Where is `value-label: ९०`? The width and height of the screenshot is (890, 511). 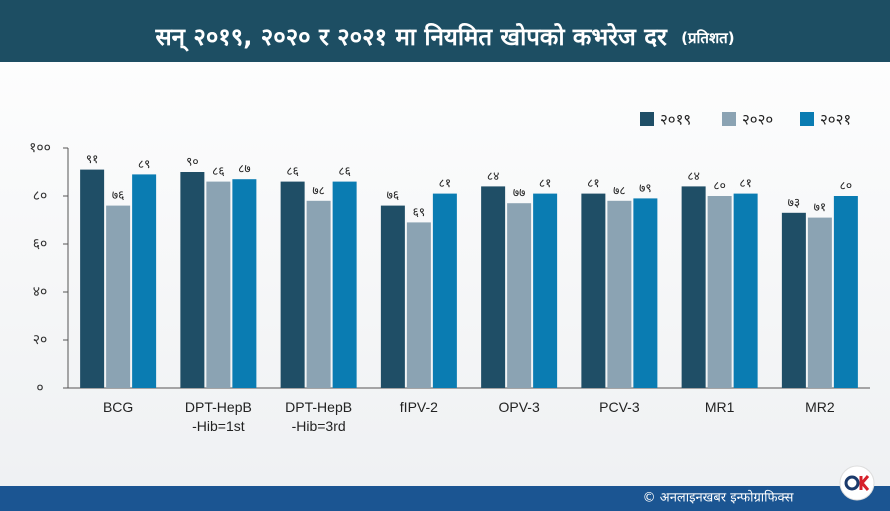
value-label: ९० is located at coordinates (192, 162).